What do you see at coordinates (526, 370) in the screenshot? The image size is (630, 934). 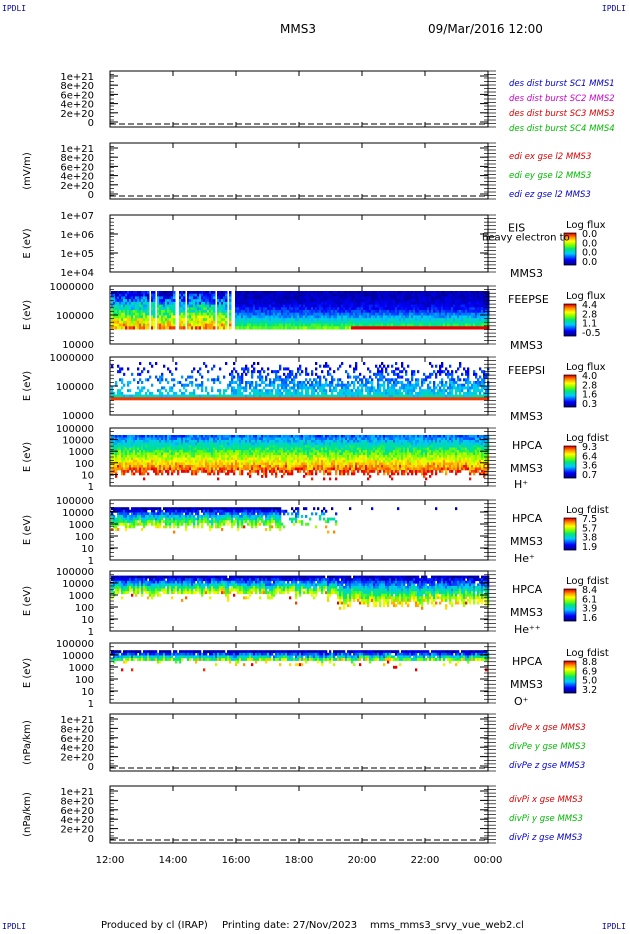 I see `instrument-label: FEEPSI` at bounding box center [526, 370].